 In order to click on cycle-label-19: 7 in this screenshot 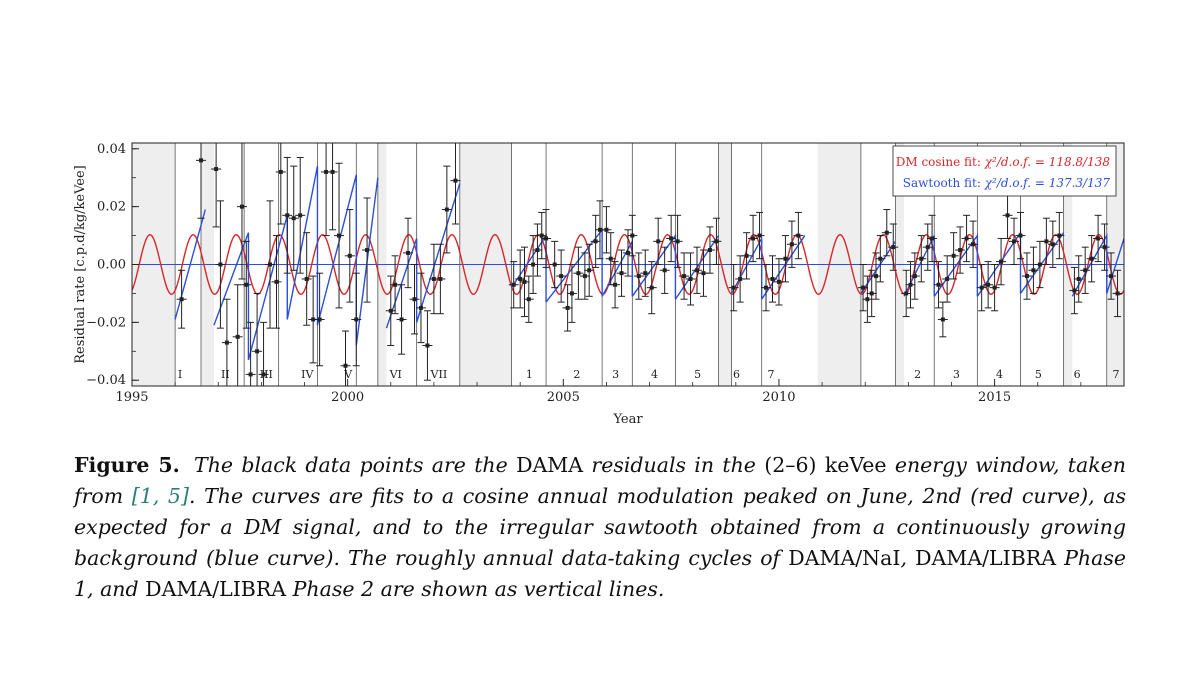, I will do `click(1116, 374)`.